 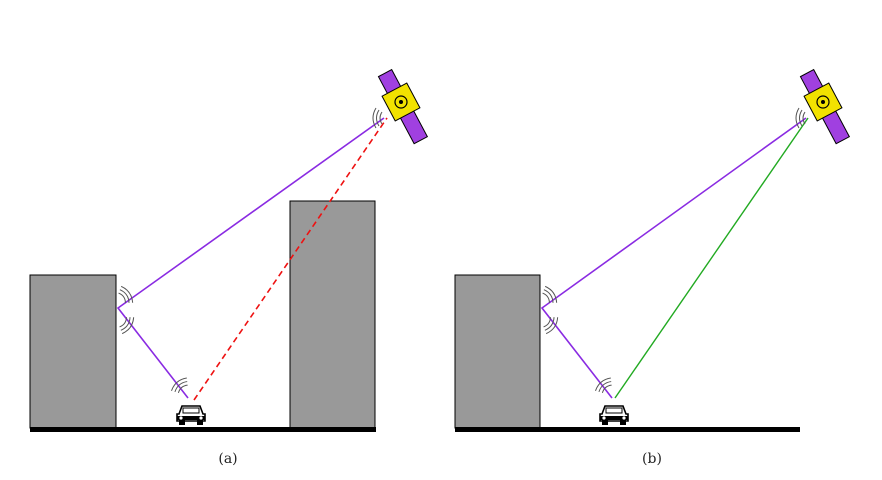 What do you see at coordinates (652, 459) in the screenshot?
I see `caption-b: (b)` at bounding box center [652, 459].